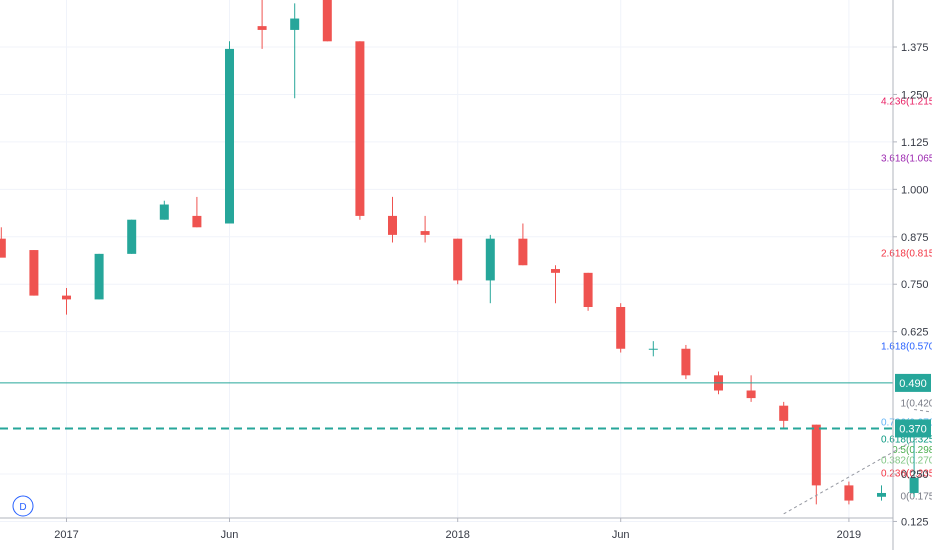 The height and width of the screenshot is (550, 932). I want to click on fib-level-label: 0(0.175), so click(916, 496).